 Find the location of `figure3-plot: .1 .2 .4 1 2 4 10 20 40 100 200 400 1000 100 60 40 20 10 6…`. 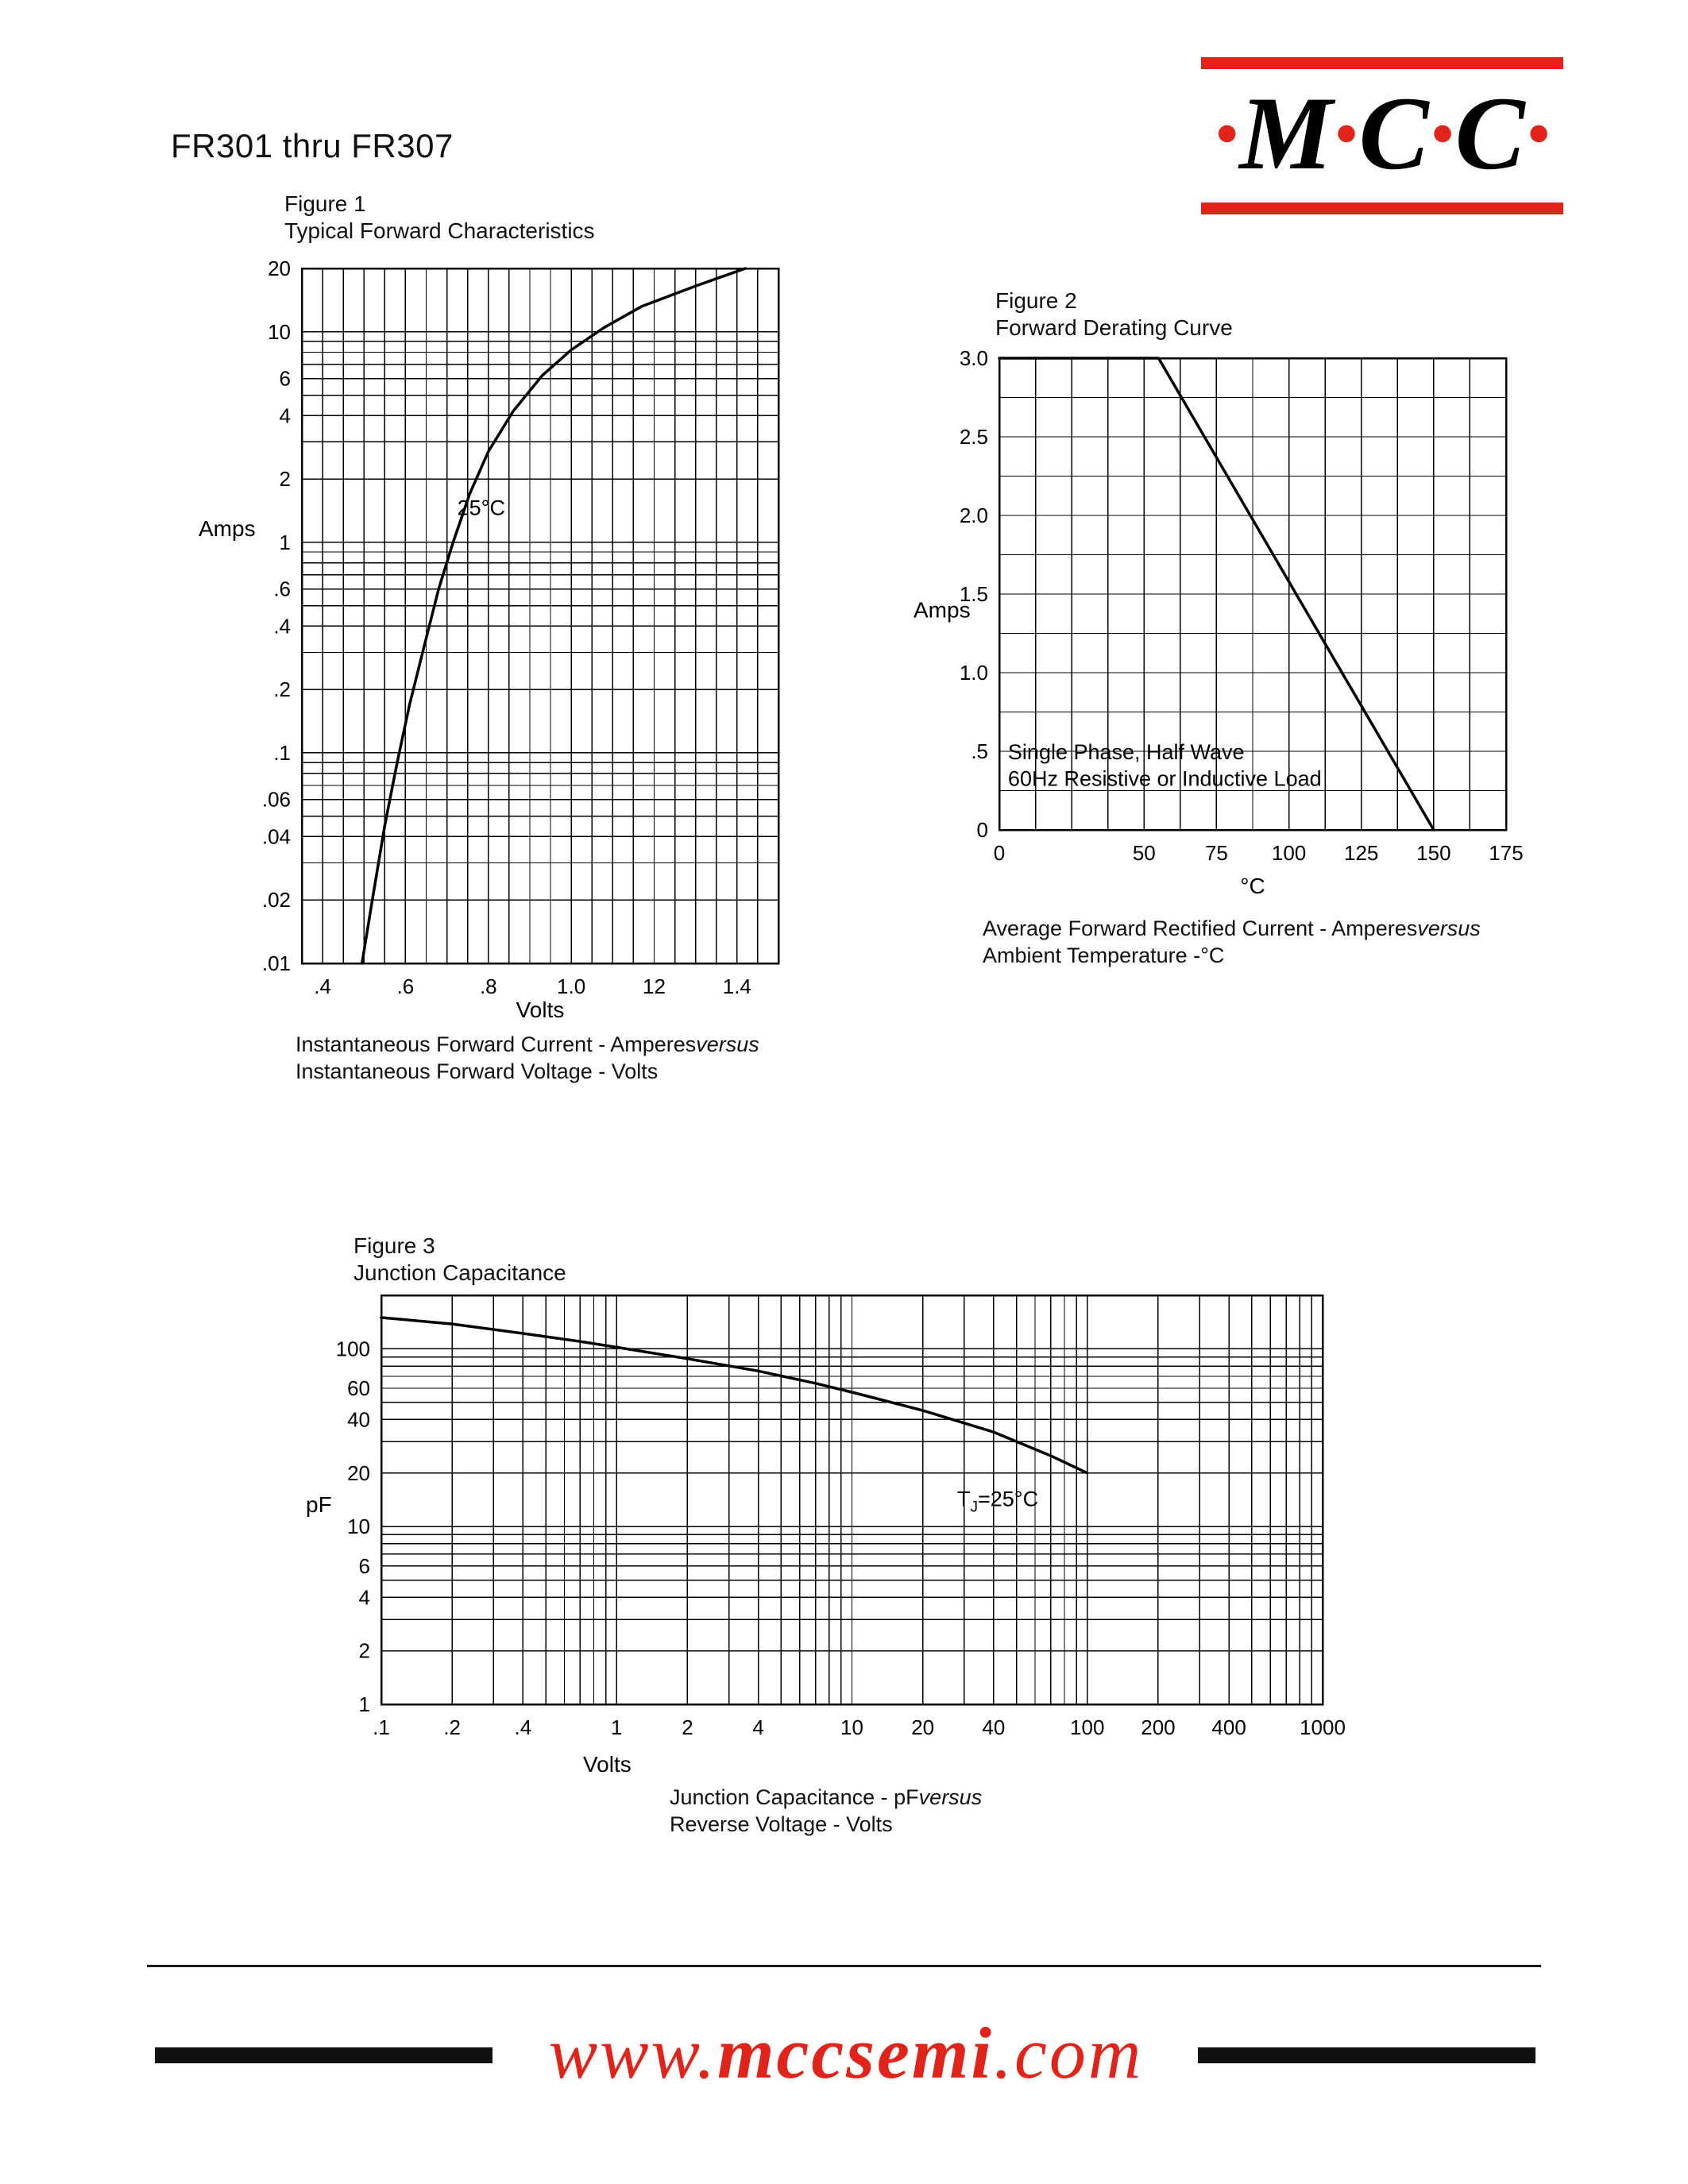

figure3-plot: .1 .2 .4 1 2 4 10 20 40 100 200 400 1000 100 60 40 20 10 6… is located at coordinates (826, 1535).